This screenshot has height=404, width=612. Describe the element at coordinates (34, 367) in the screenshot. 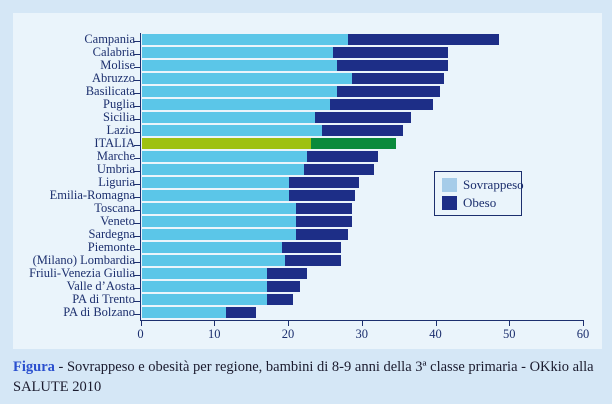

I see `caption-label: Figura` at that location.